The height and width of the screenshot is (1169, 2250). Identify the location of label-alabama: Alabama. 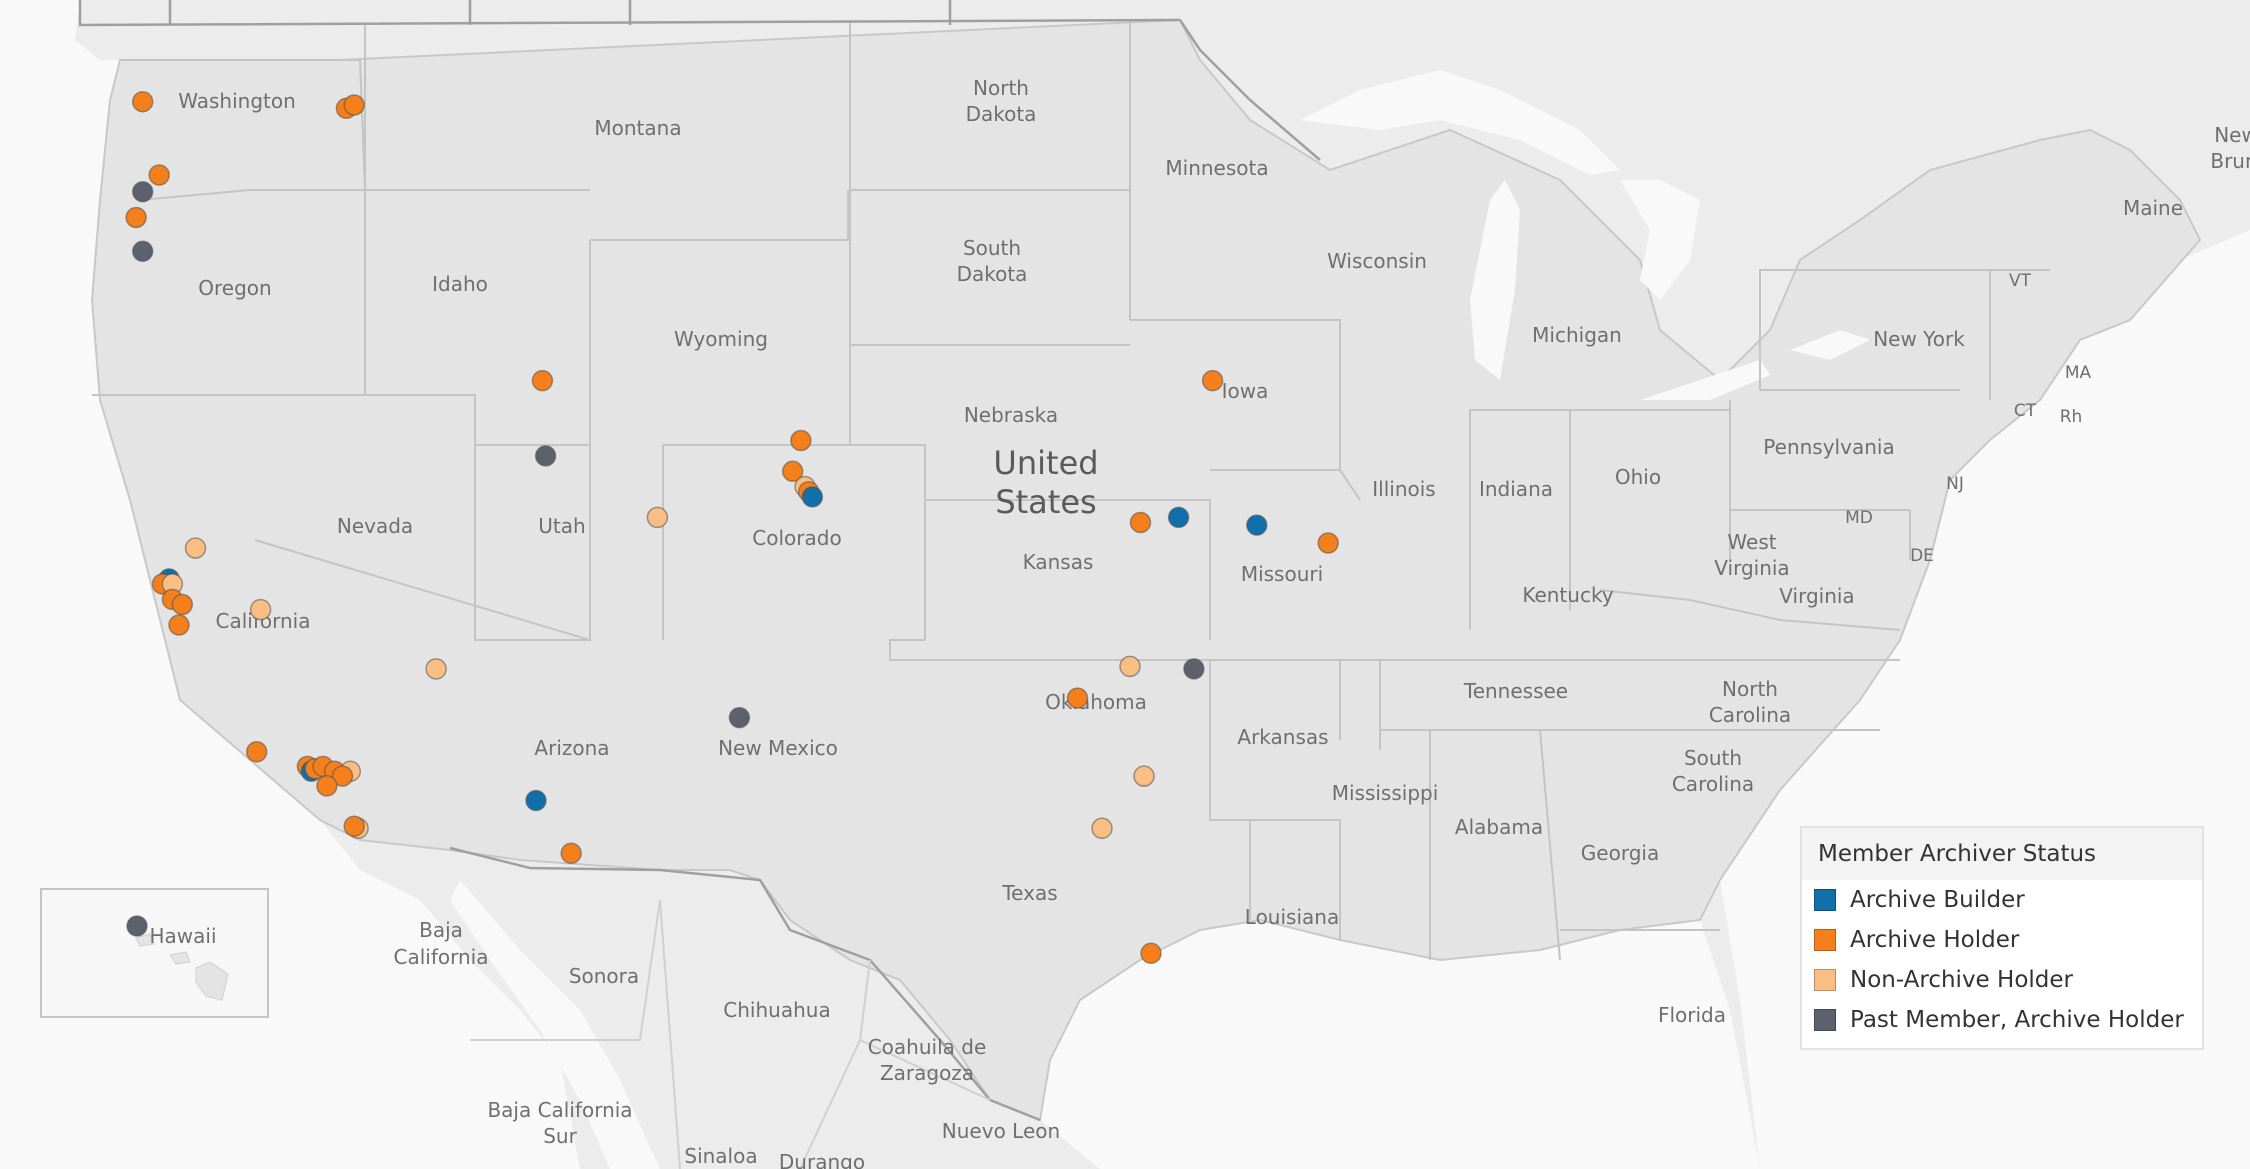
(1499, 827).